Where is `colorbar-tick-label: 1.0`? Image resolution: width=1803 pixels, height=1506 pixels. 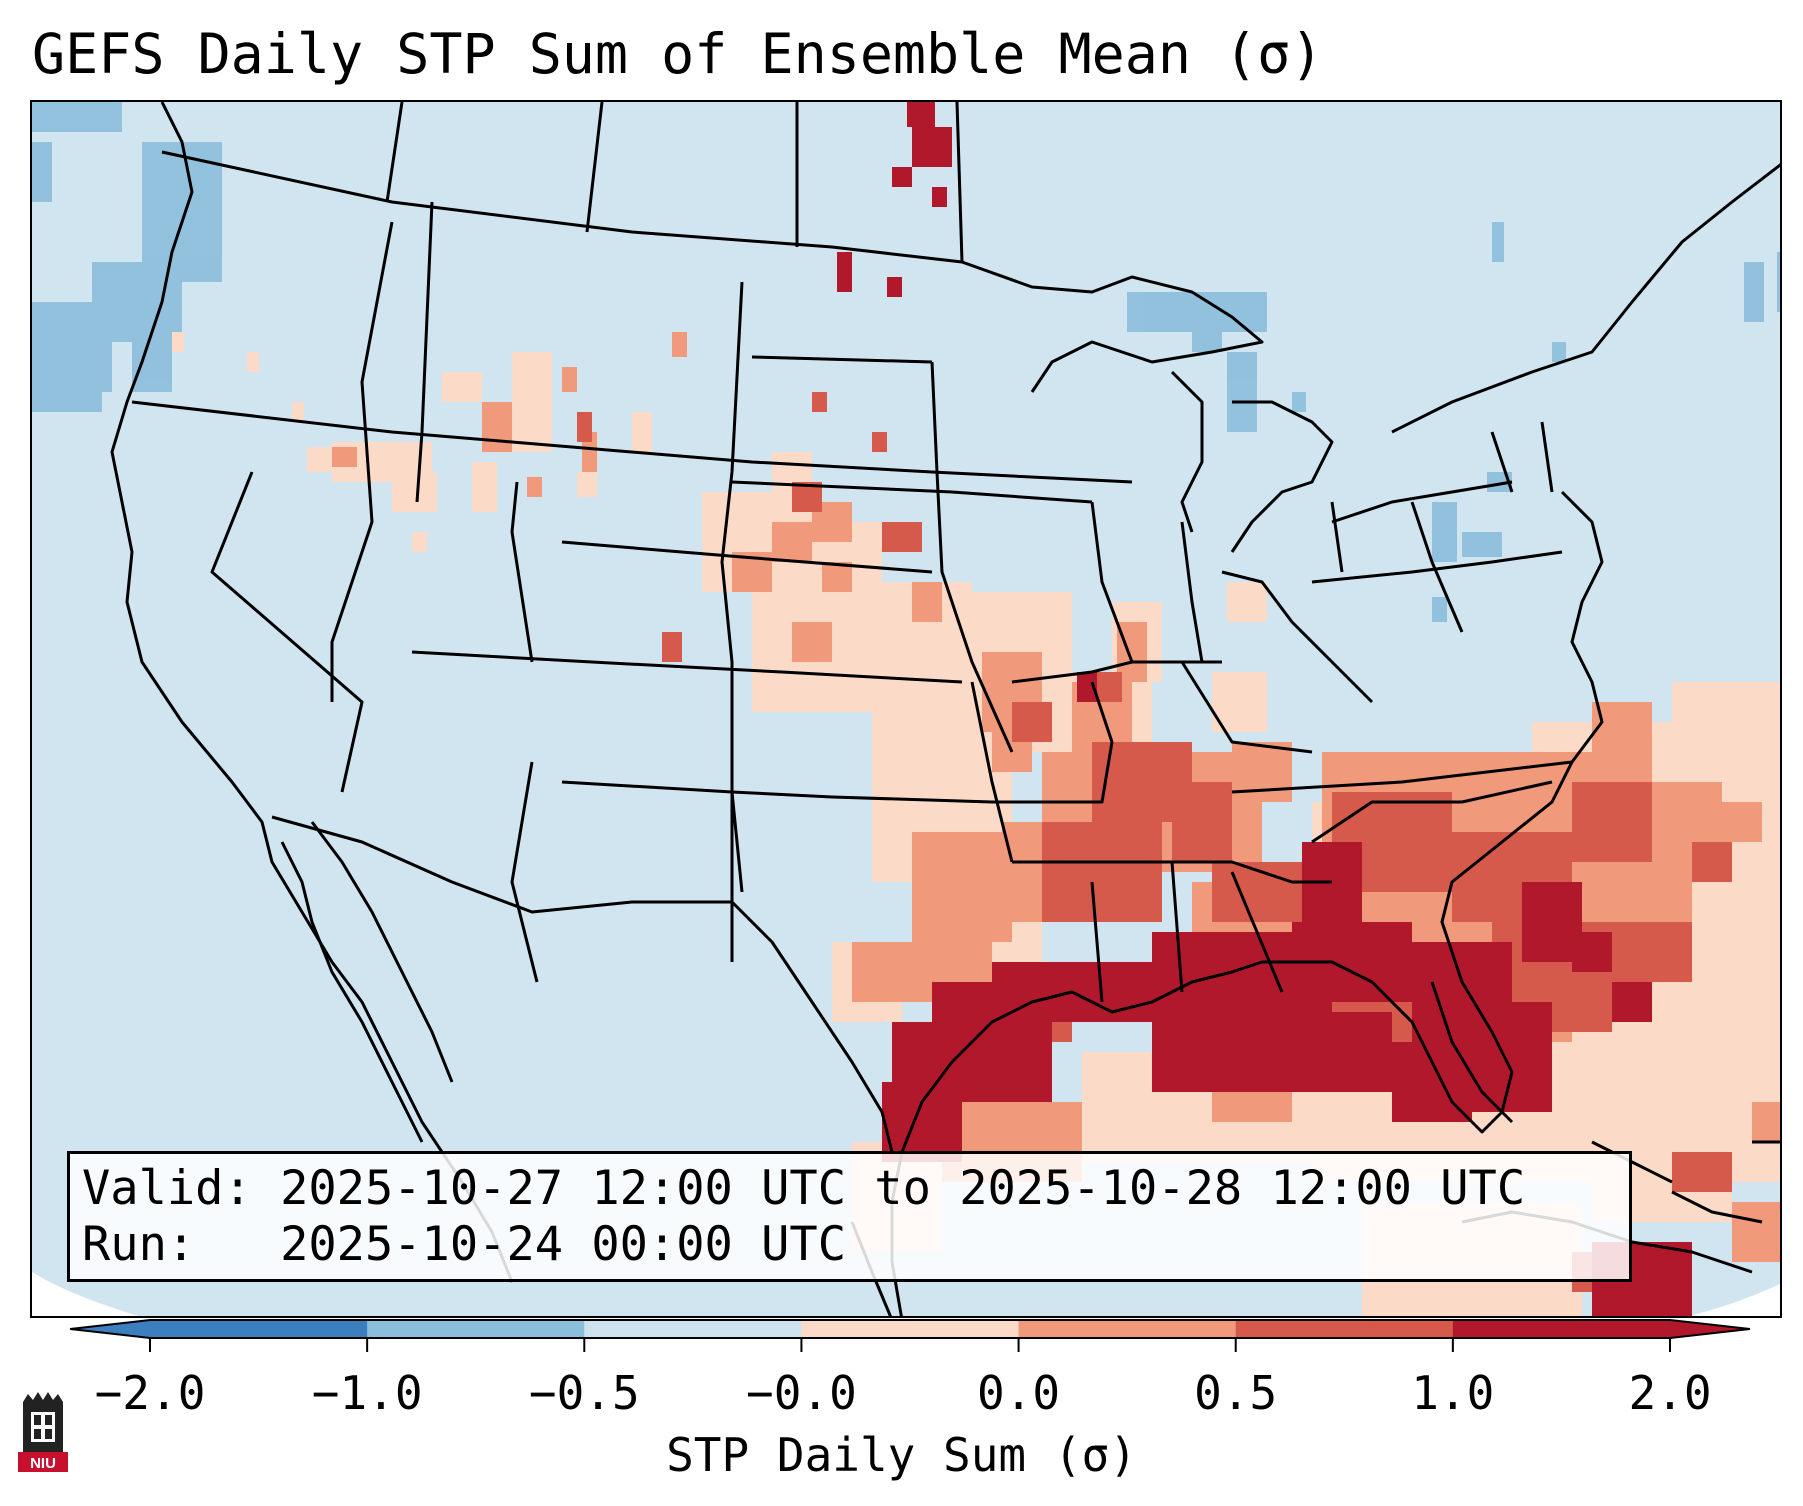
colorbar-tick-label: 1.0 is located at coordinates (1453, 1393).